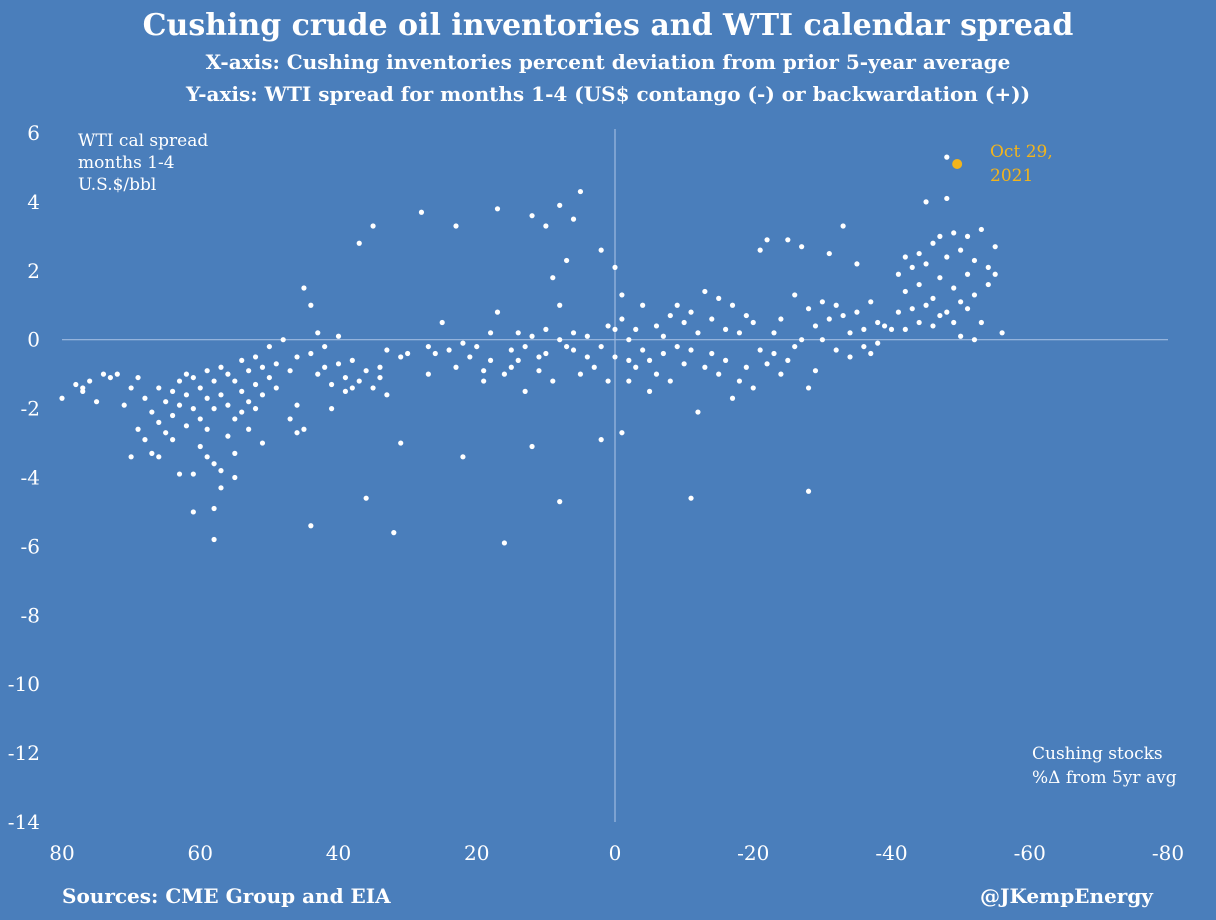 The width and height of the screenshot is (1216, 920). I want to click on highlight-annotation: Oct 29, 2021, so click(1021, 164).